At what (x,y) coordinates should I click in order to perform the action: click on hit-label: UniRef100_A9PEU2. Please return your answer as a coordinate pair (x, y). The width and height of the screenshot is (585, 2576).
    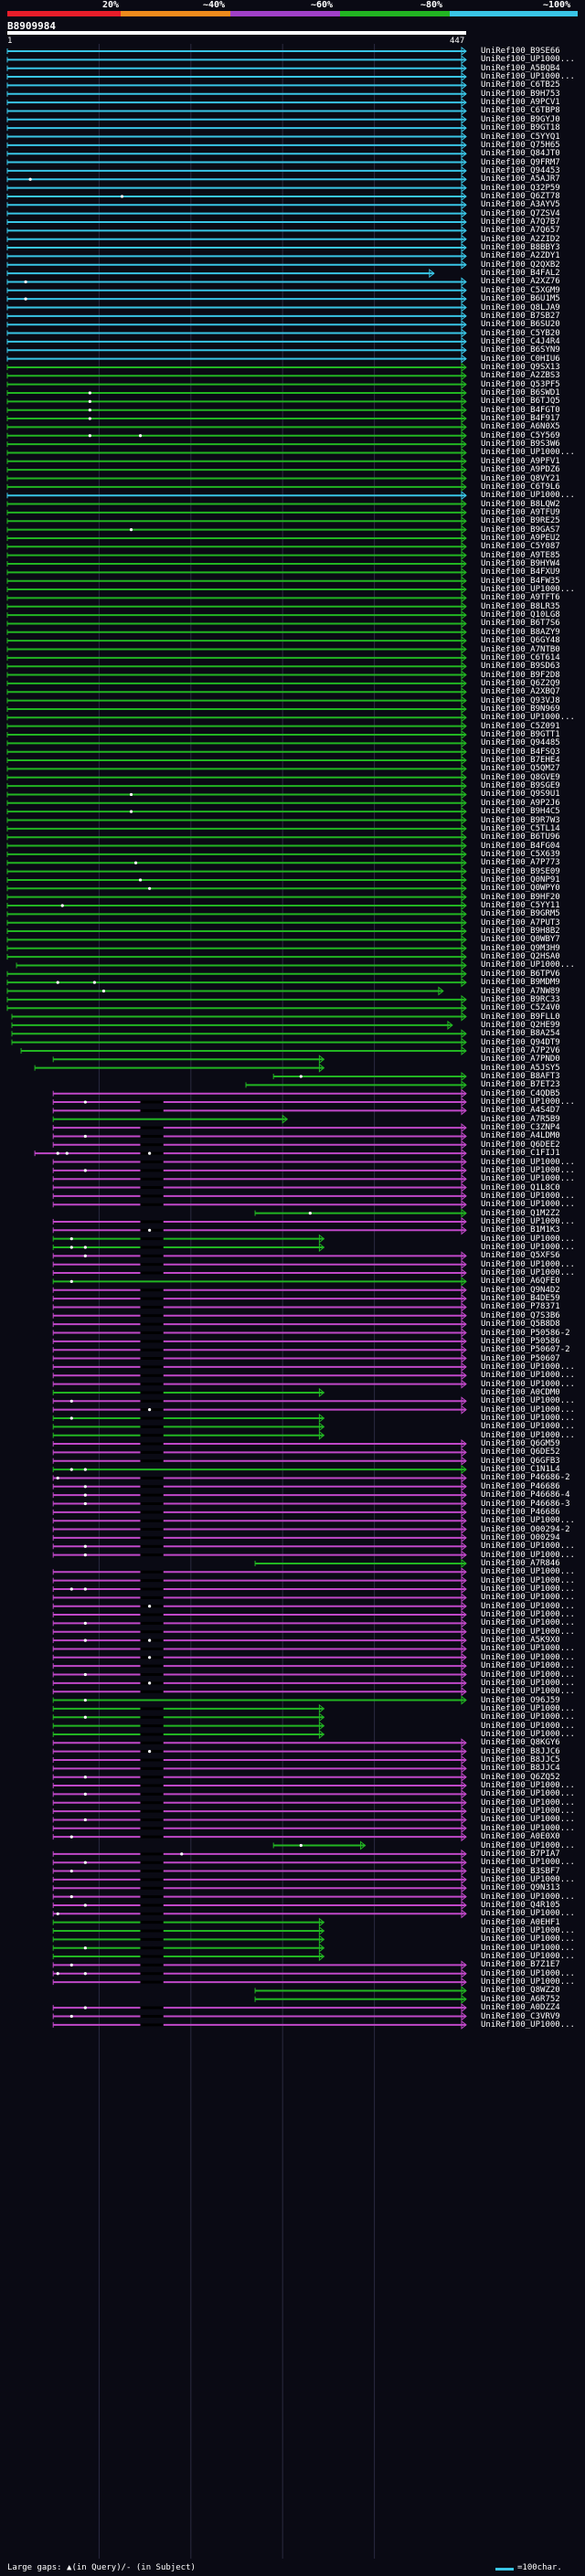
    Looking at the image, I should click on (520, 538).